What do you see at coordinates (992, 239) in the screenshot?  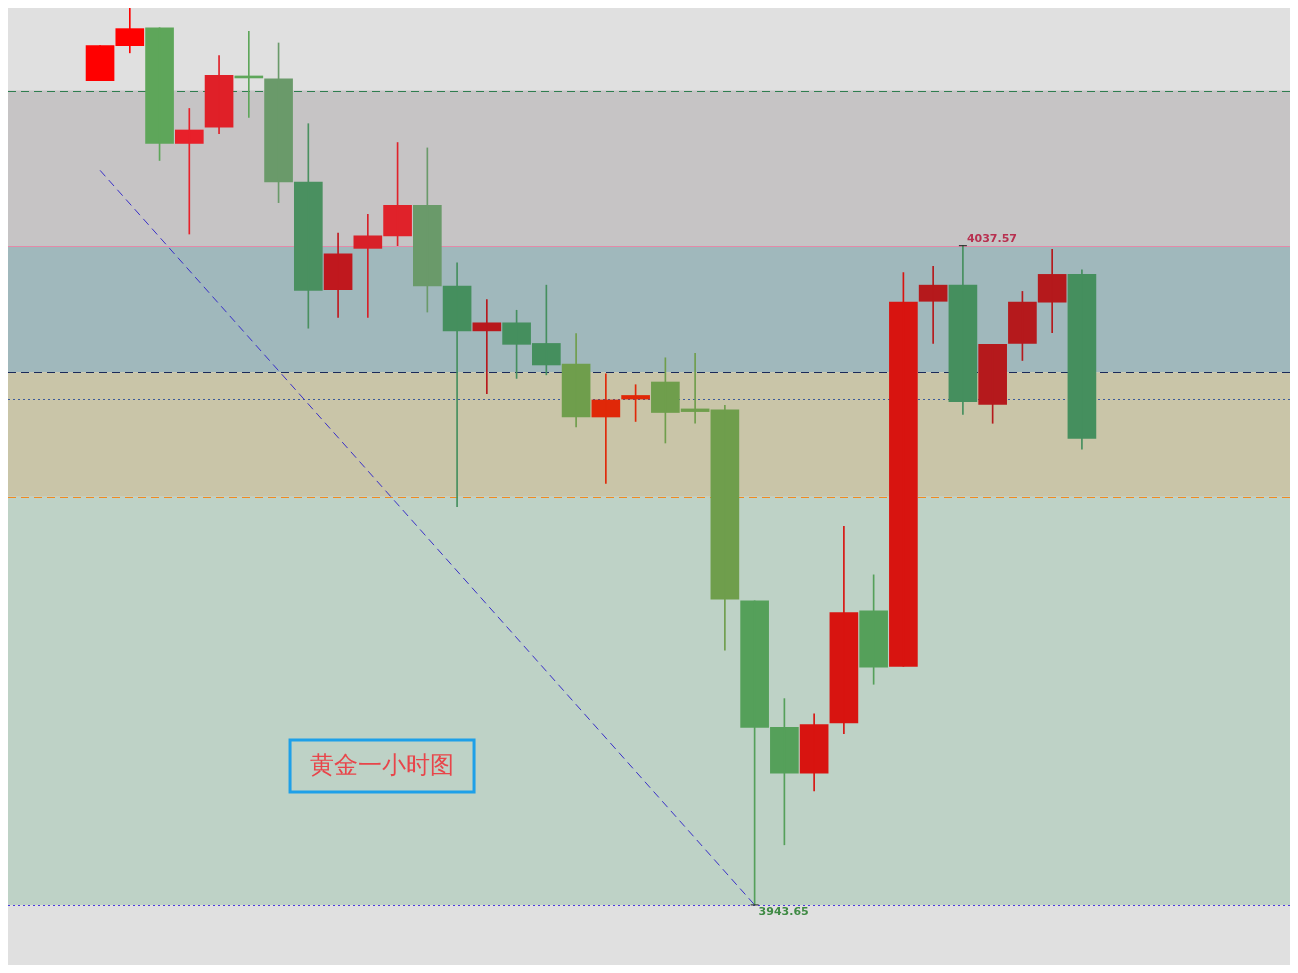 I see `annotation: 4037.57` at bounding box center [992, 239].